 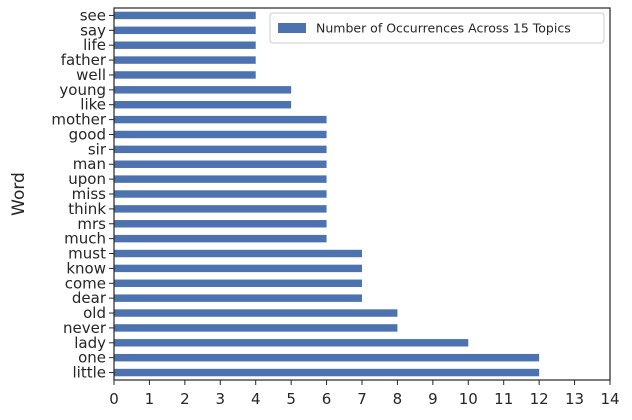 I want to click on bar-mrs, so click(x=220, y=224).